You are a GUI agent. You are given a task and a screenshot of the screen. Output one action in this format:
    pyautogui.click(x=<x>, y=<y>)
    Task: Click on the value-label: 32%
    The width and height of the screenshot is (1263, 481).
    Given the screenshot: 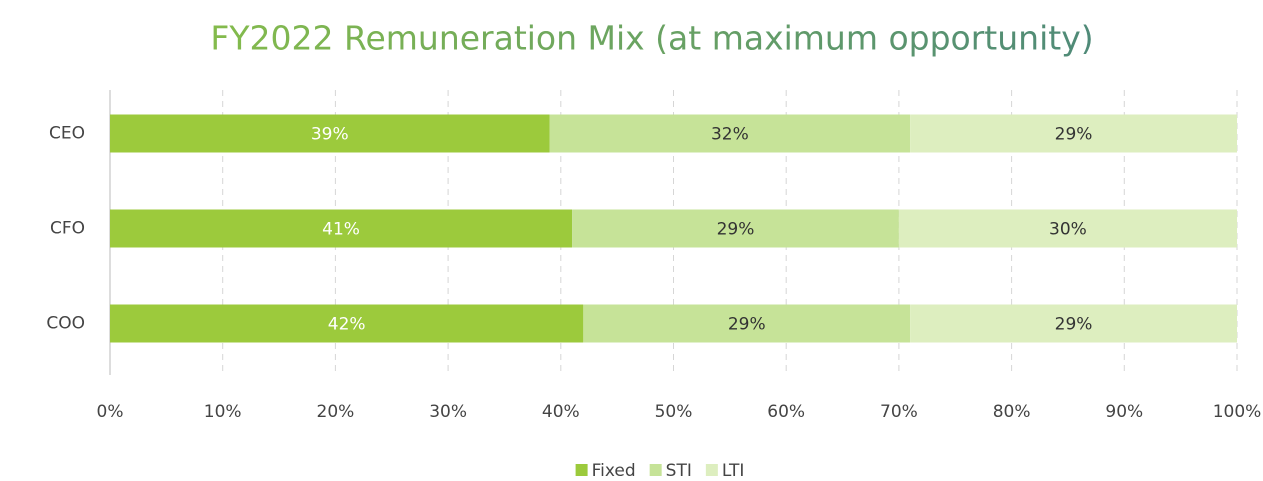 What is the action you would take?
    pyautogui.click(x=730, y=135)
    